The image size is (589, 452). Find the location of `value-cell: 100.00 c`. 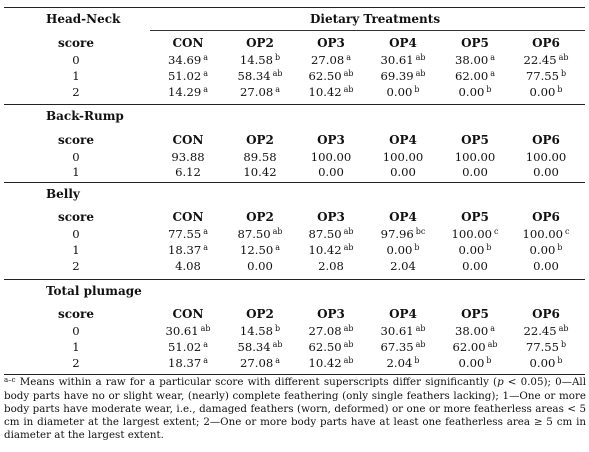

value-cell: 100.00 c is located at coordinates (546, 235).